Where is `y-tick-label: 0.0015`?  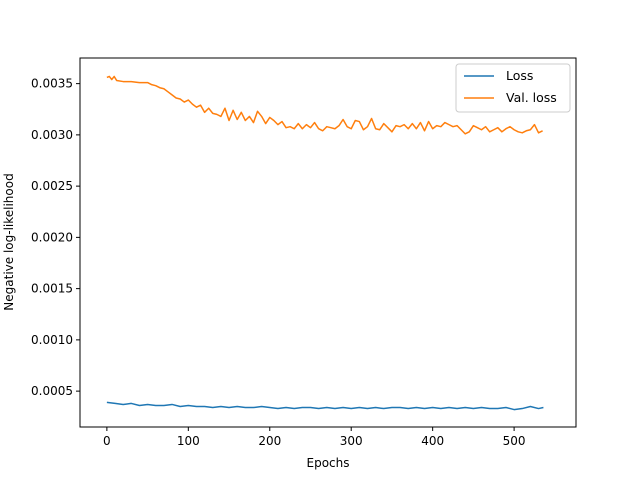
y-tick-label: 0.0015 is located at coordinates (52, 289).